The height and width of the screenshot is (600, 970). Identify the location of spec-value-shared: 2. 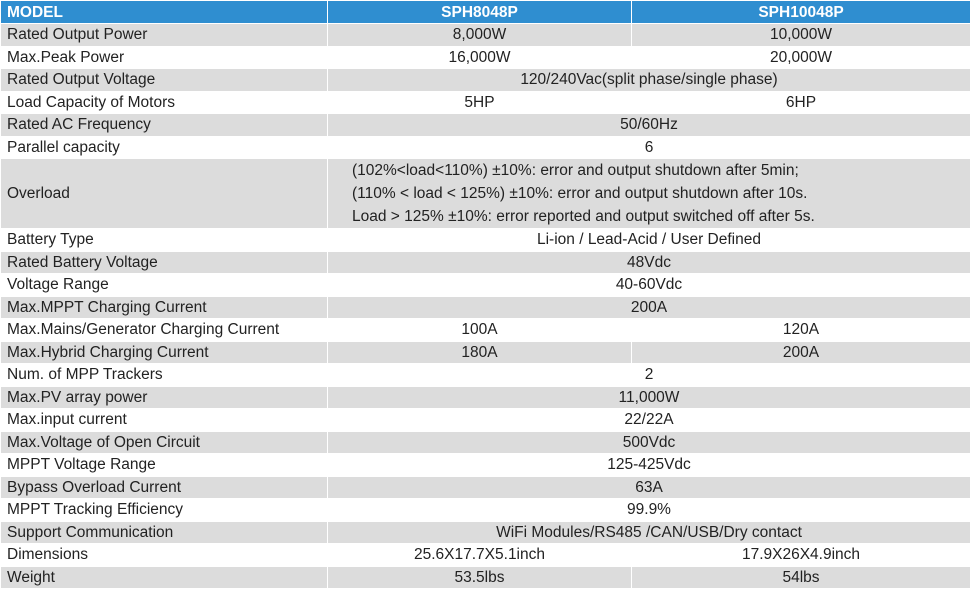
(648, 375).